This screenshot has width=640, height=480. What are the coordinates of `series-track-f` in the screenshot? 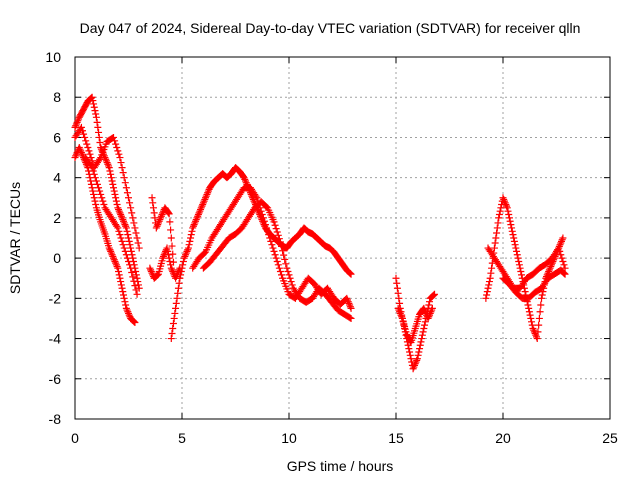 It's located at (162, 230).